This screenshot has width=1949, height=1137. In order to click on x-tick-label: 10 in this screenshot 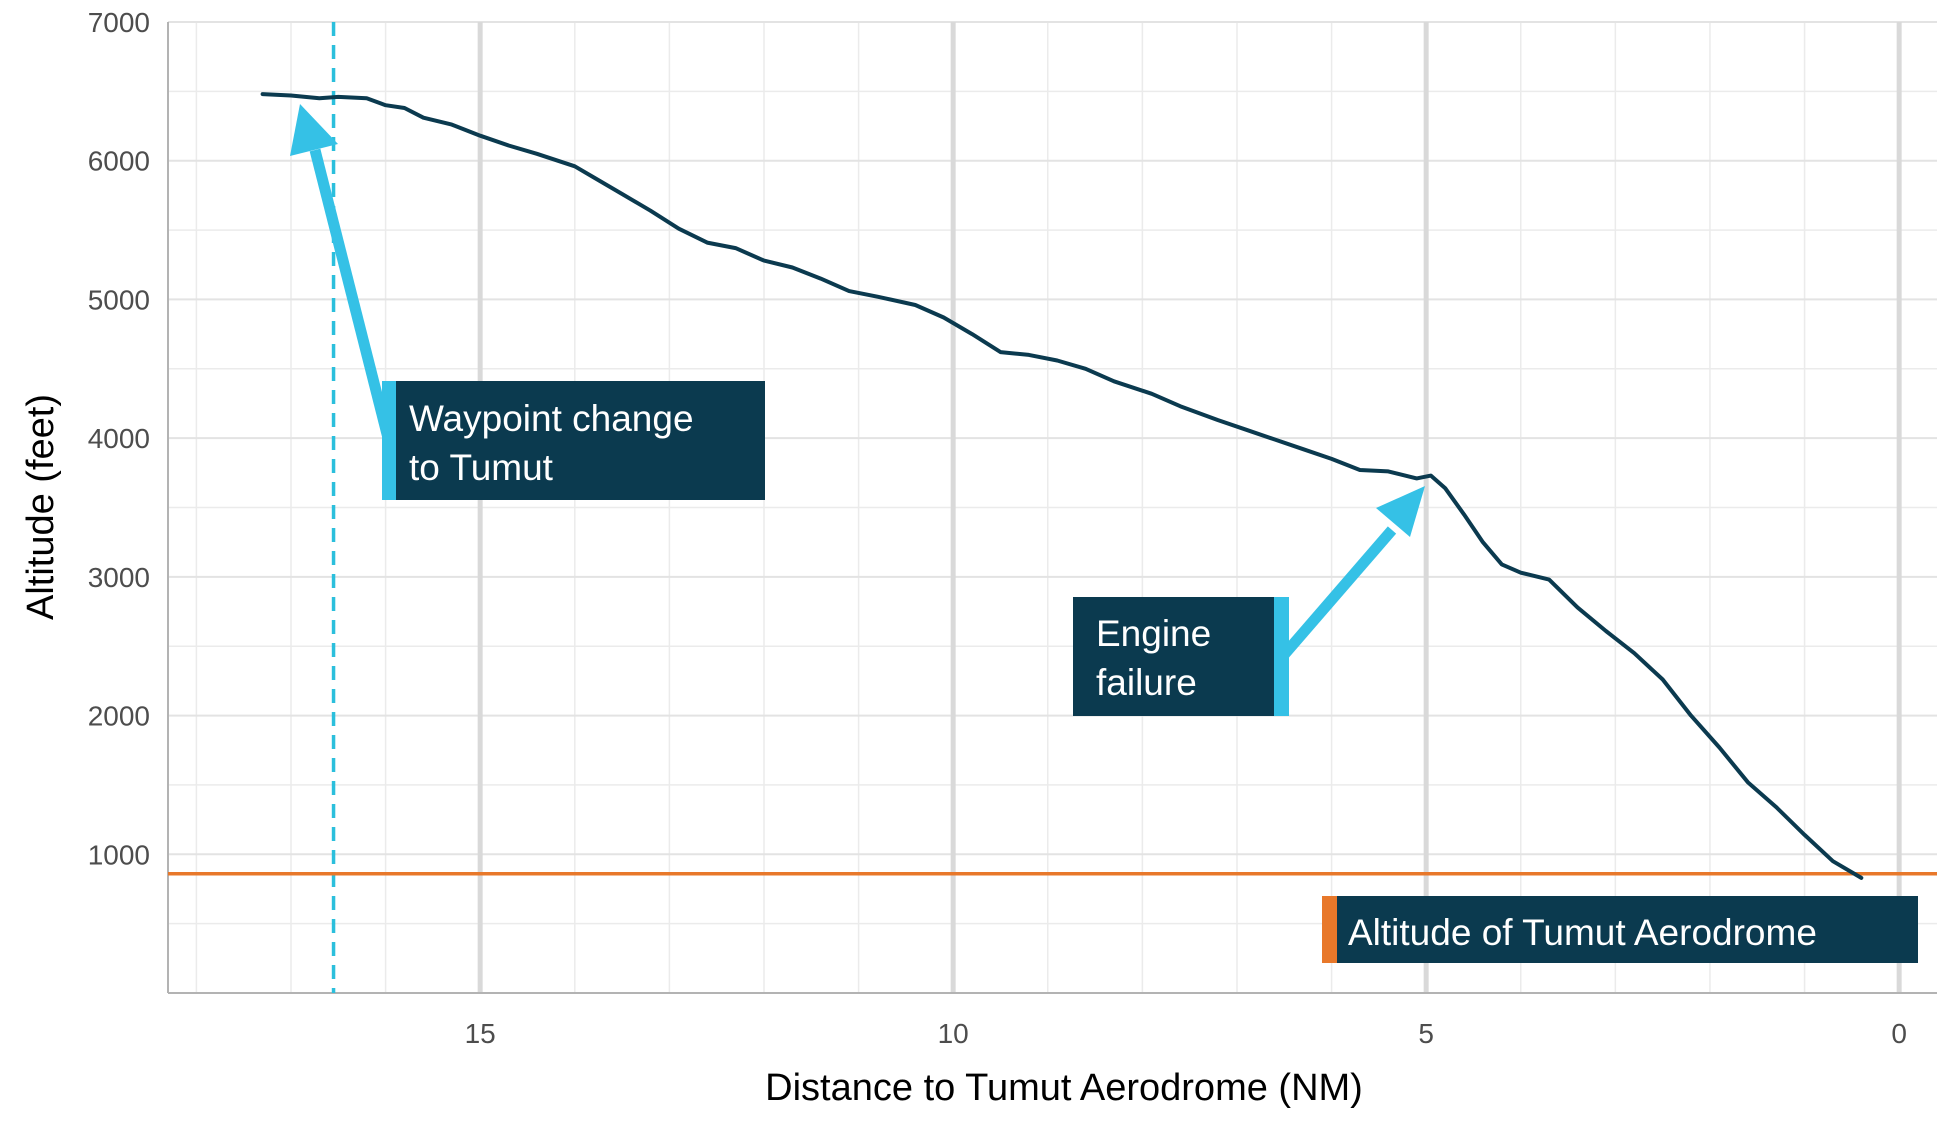, I will do `click(953, 1033)`.